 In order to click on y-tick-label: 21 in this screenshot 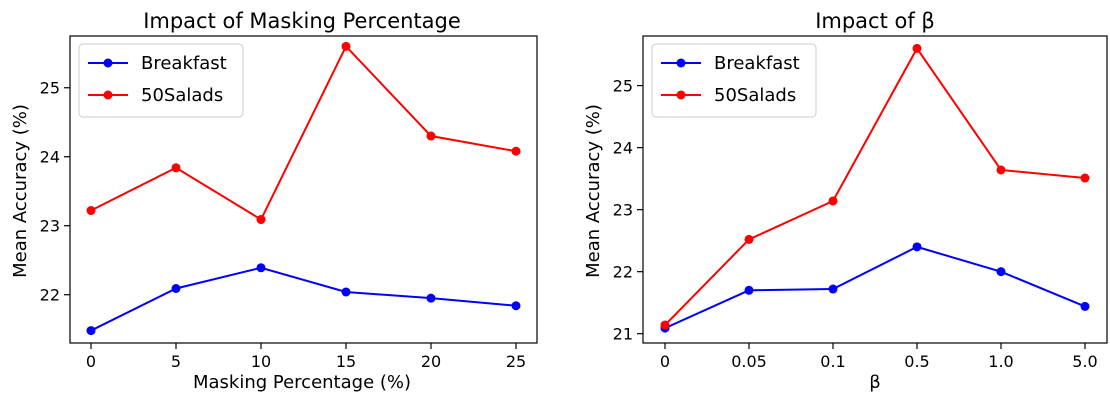, I will do `click(623, 334)`.